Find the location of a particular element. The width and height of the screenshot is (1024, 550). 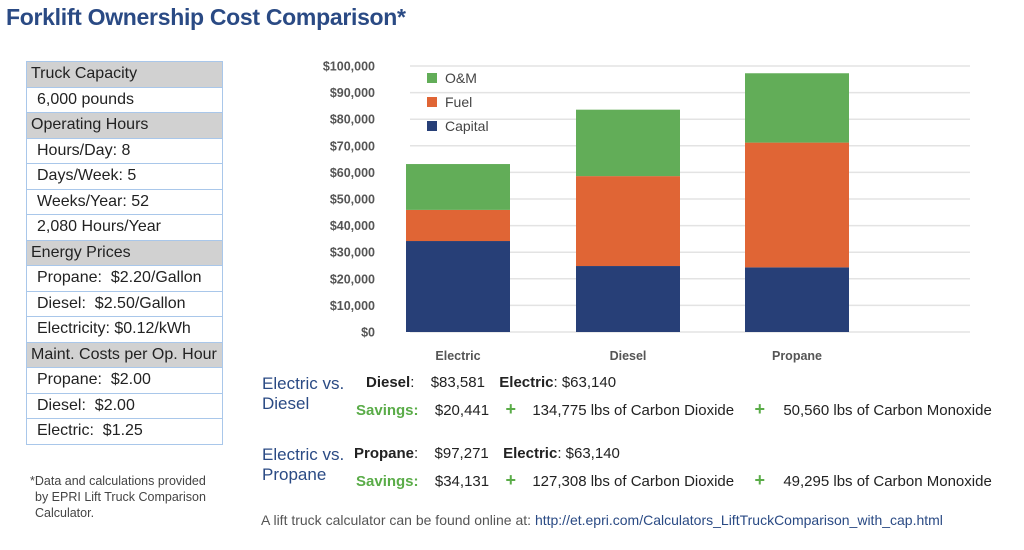

savings-value: $34,131 is located at coordinates (462, 481).